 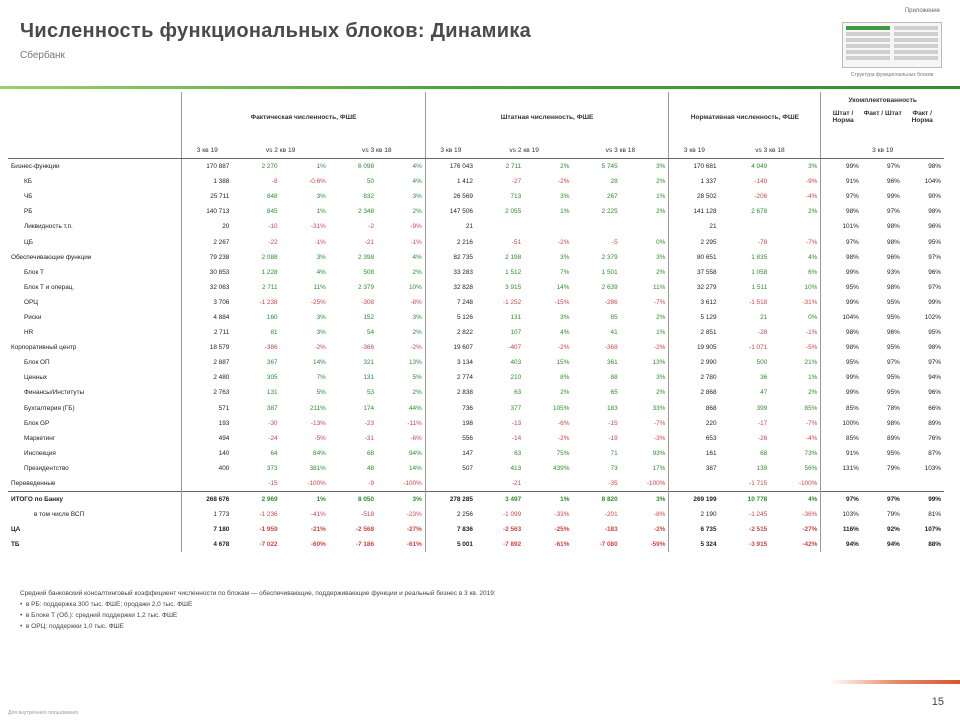 What do you see at coordinates (366, 257) in the screenshot?
I see `table-cell: 2 398` at bounding box center [366, 257].